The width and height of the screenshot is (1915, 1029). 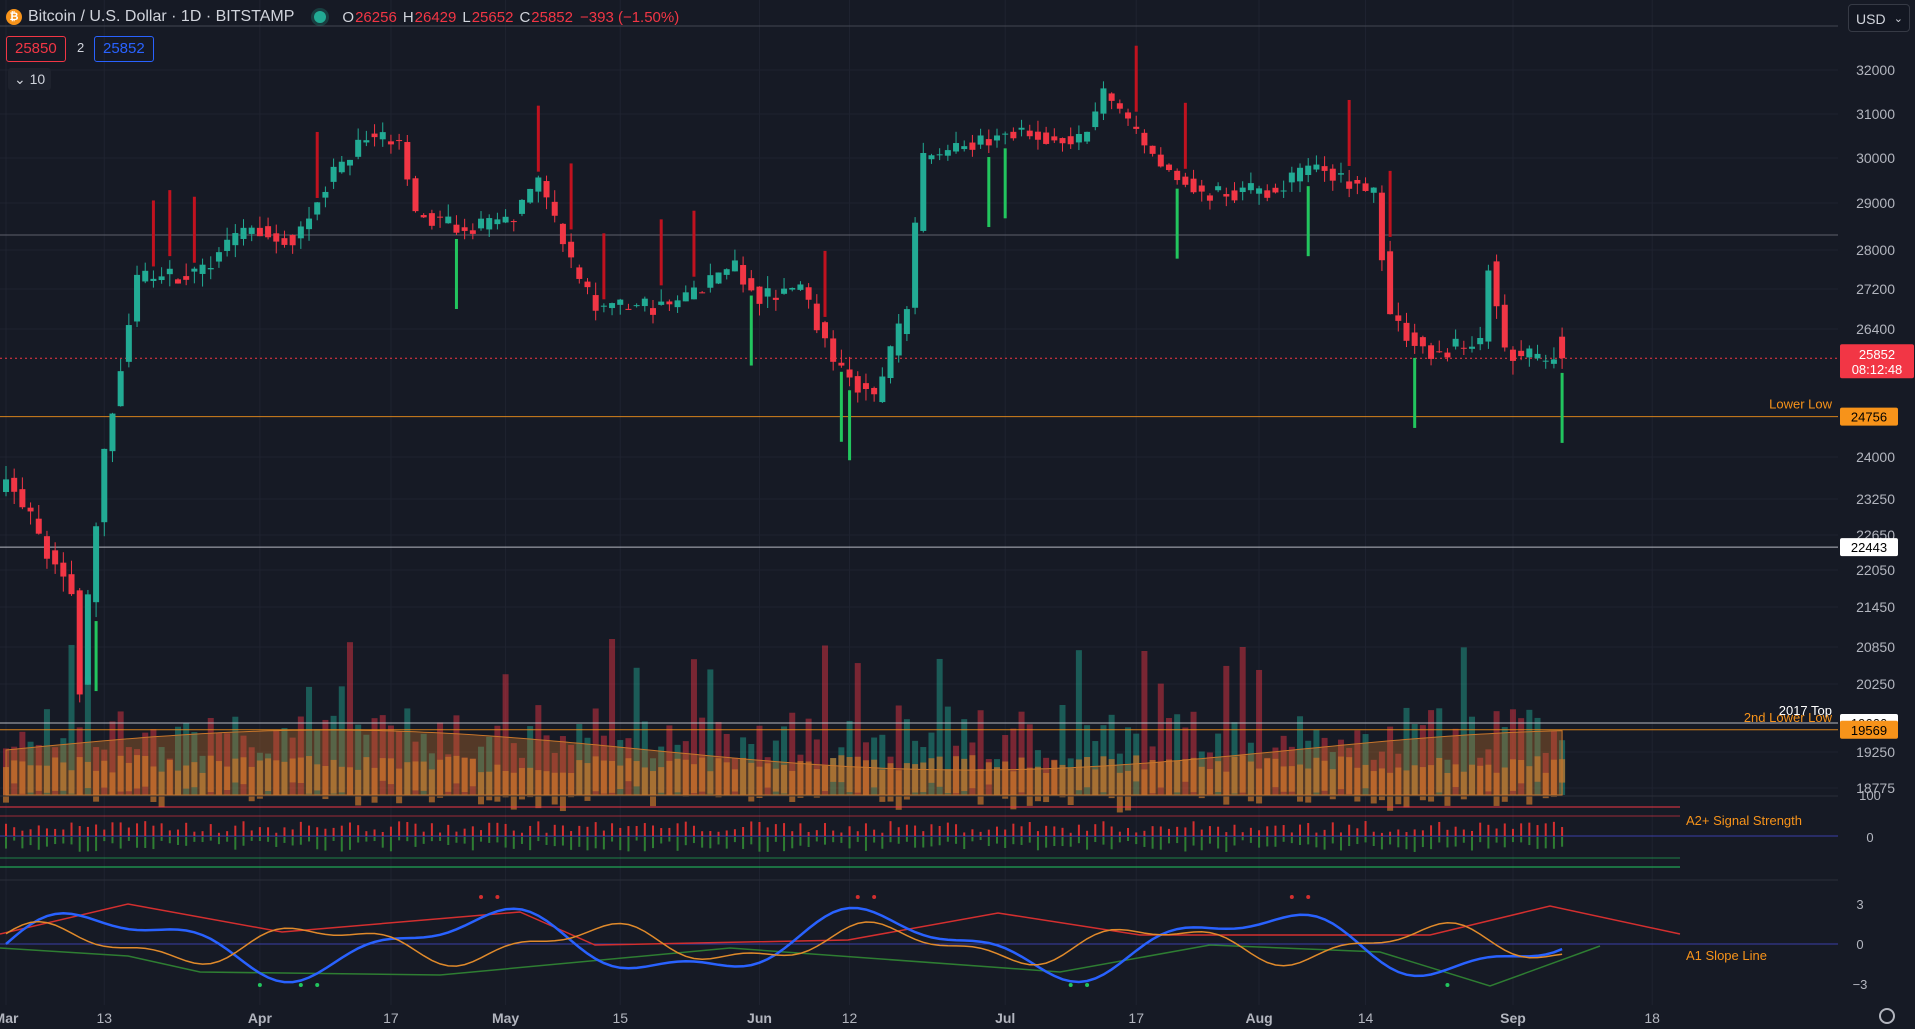 I want to click on time-tick: 12, so click(x=850, y=1018).